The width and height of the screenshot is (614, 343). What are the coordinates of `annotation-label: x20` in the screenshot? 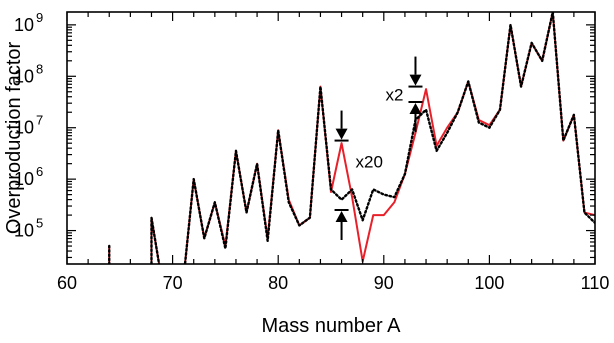 It's located at (369, 161).